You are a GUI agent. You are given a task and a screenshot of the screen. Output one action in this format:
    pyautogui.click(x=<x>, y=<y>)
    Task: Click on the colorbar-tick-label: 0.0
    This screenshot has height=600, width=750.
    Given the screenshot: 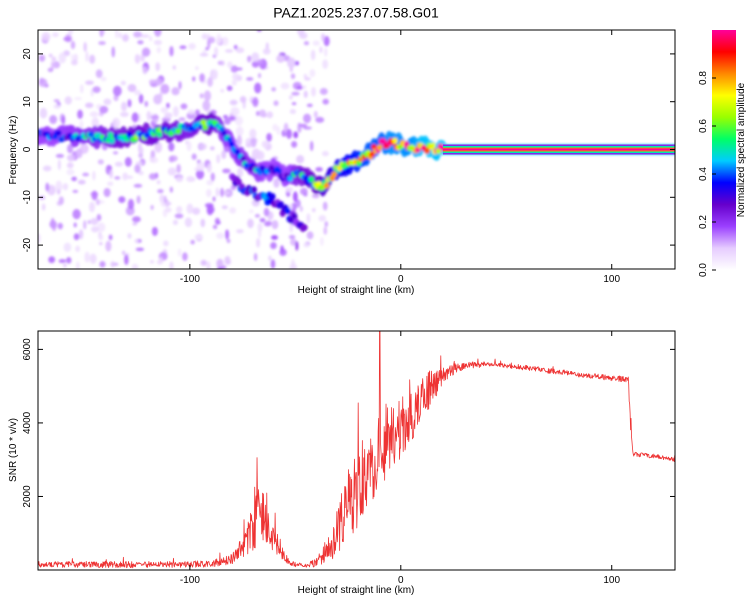 What is the action you would take?
    pyautogui.click(x=703, y=270)
    